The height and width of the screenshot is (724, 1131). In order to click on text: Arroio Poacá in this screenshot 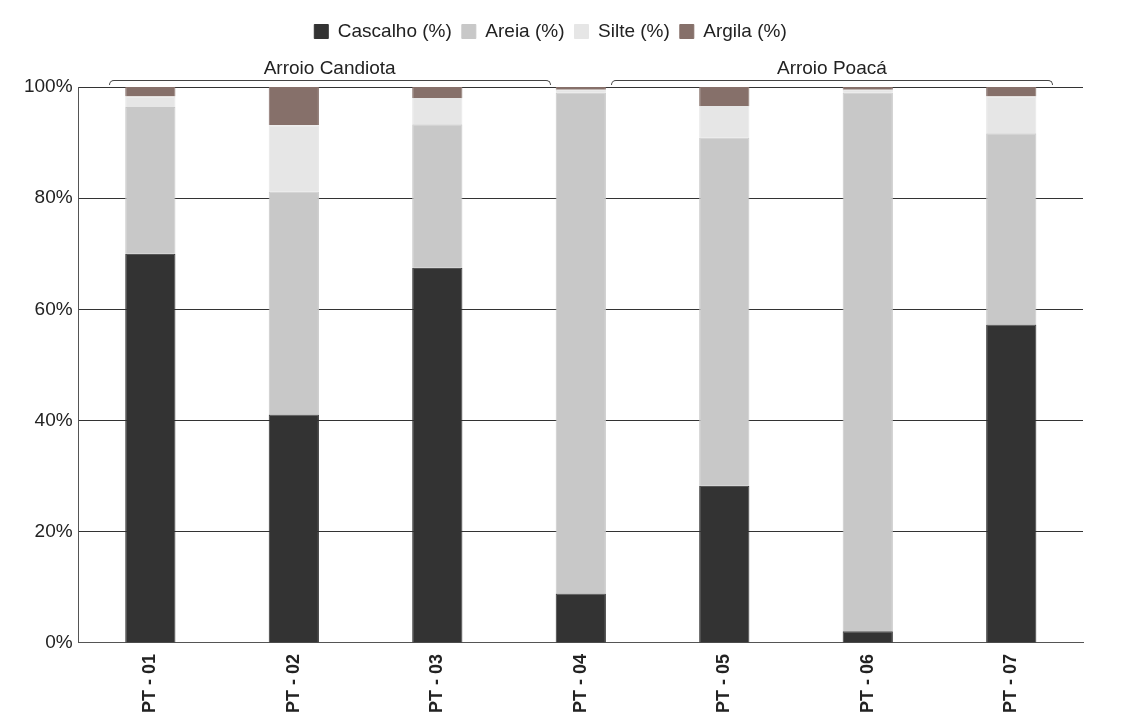, I will do `click(831, 68)`.